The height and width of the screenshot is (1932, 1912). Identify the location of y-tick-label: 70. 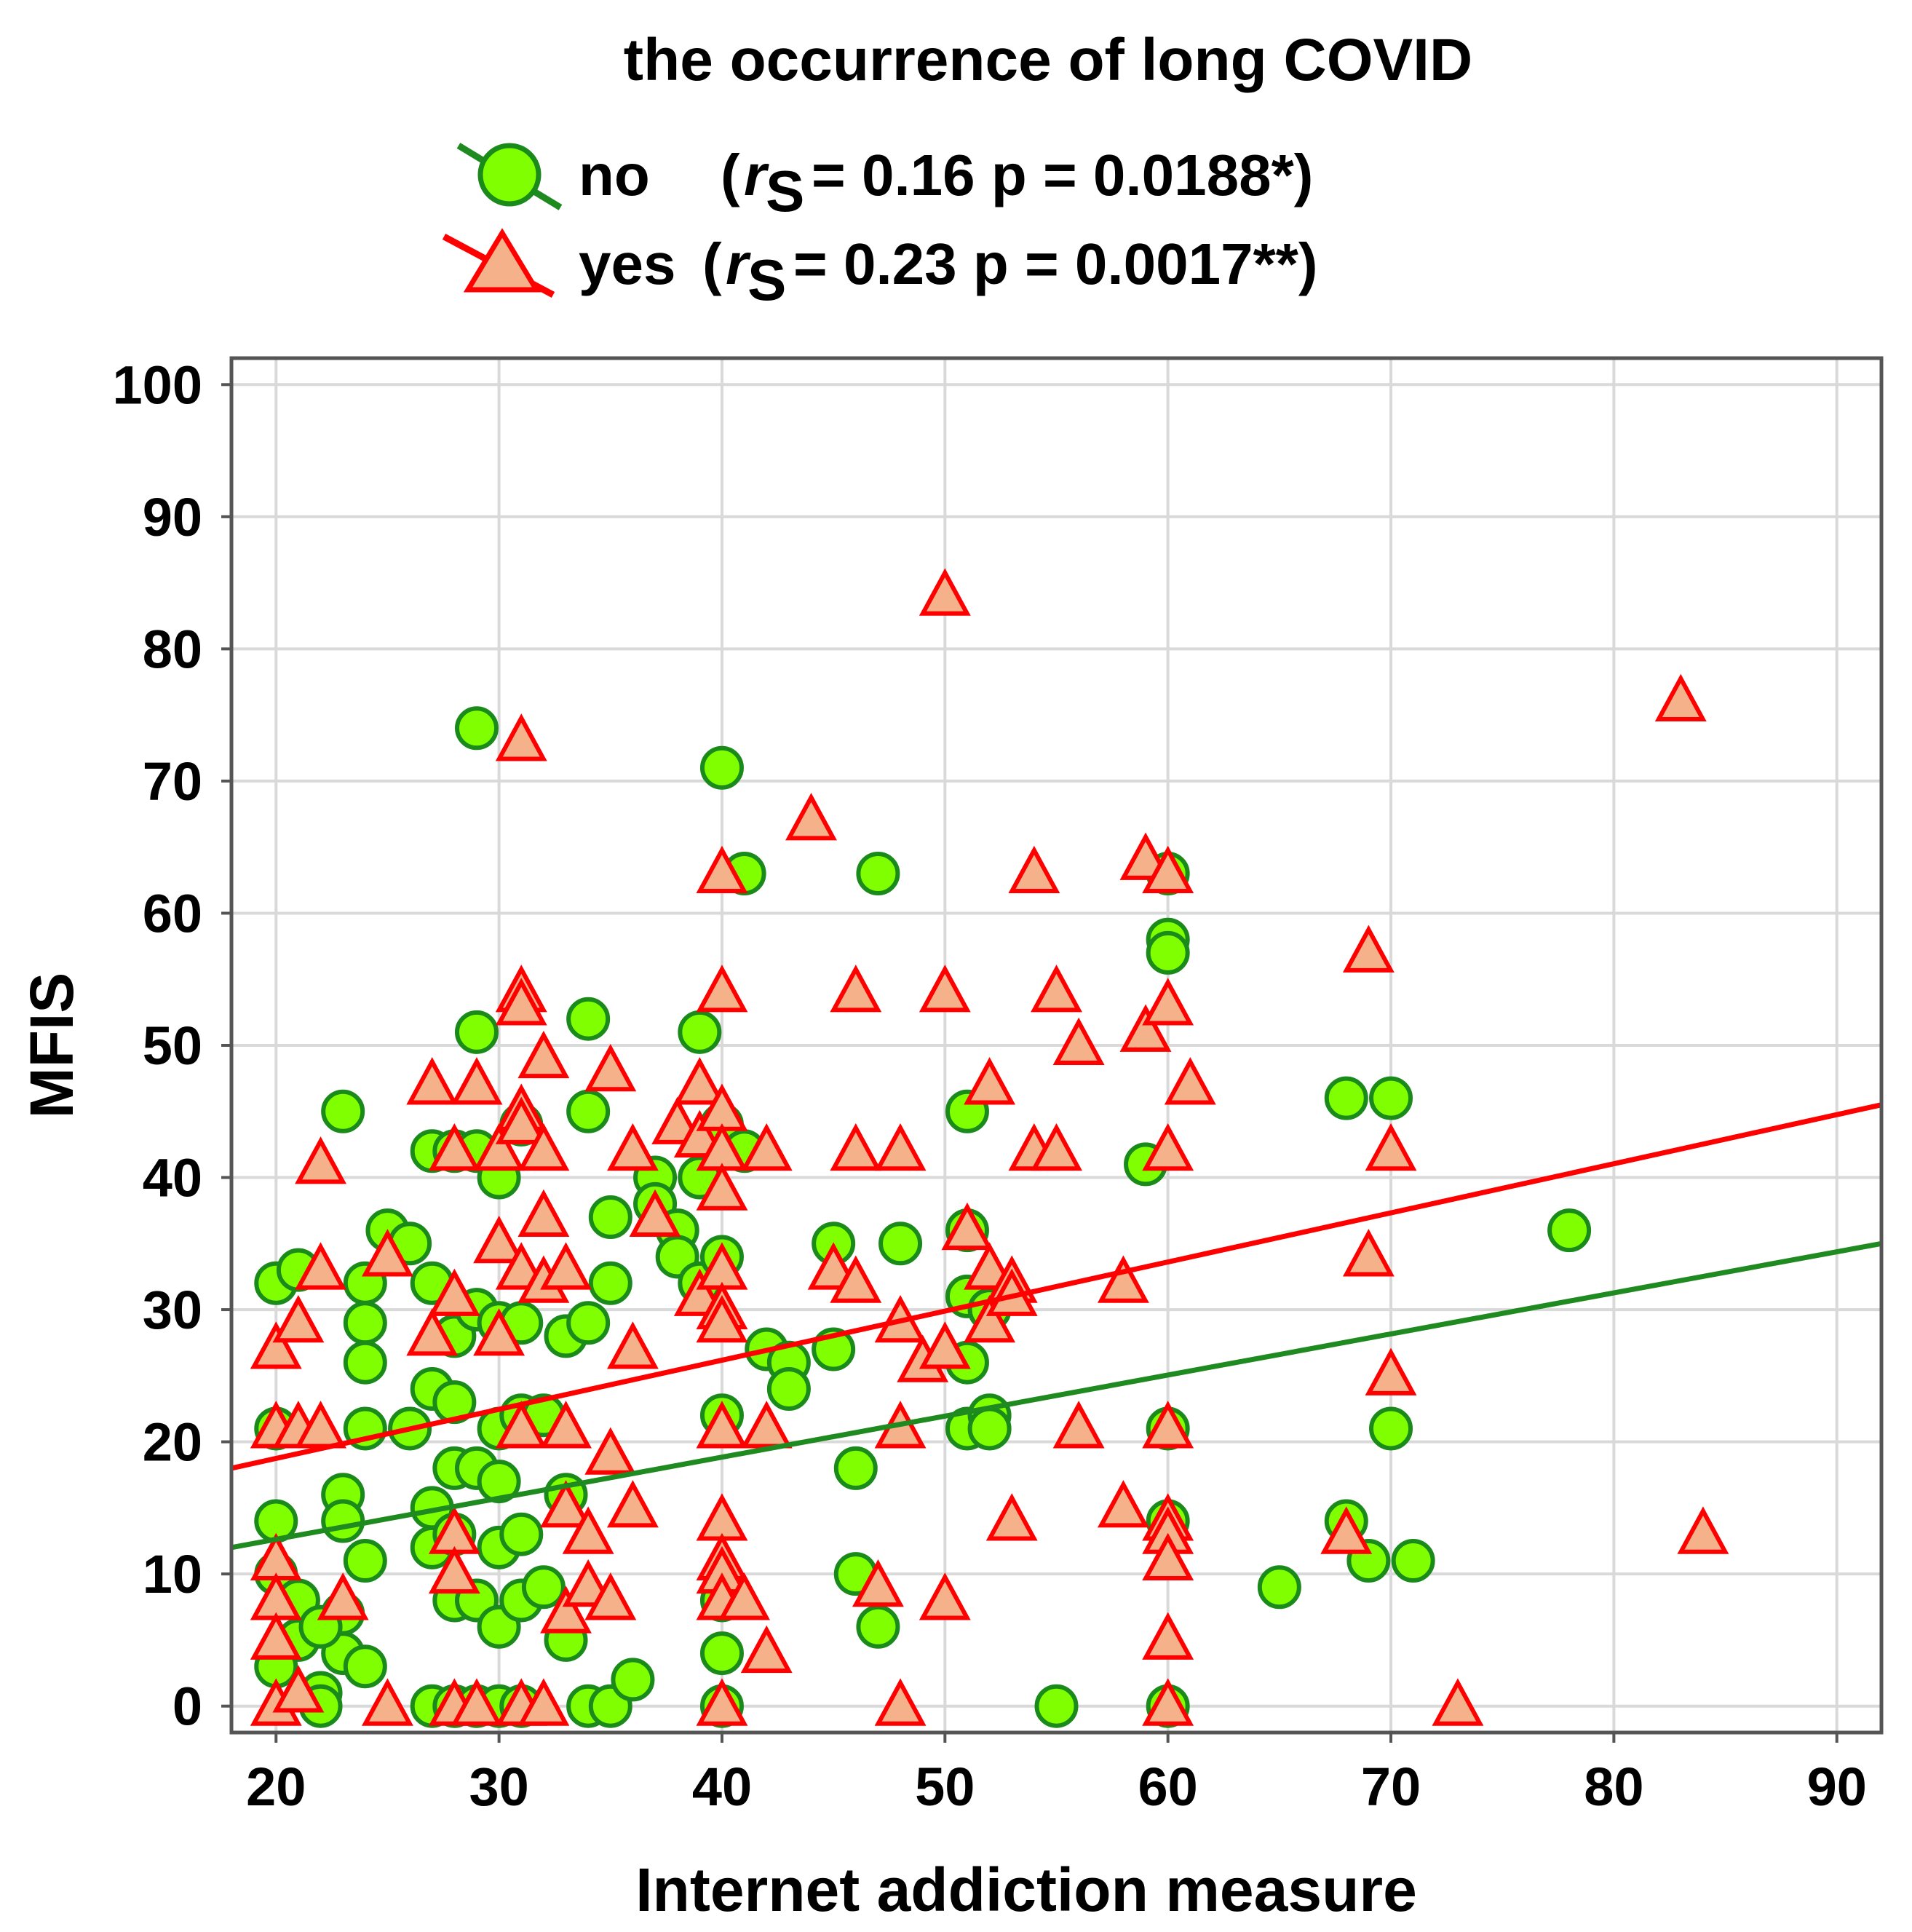
(172, 781).